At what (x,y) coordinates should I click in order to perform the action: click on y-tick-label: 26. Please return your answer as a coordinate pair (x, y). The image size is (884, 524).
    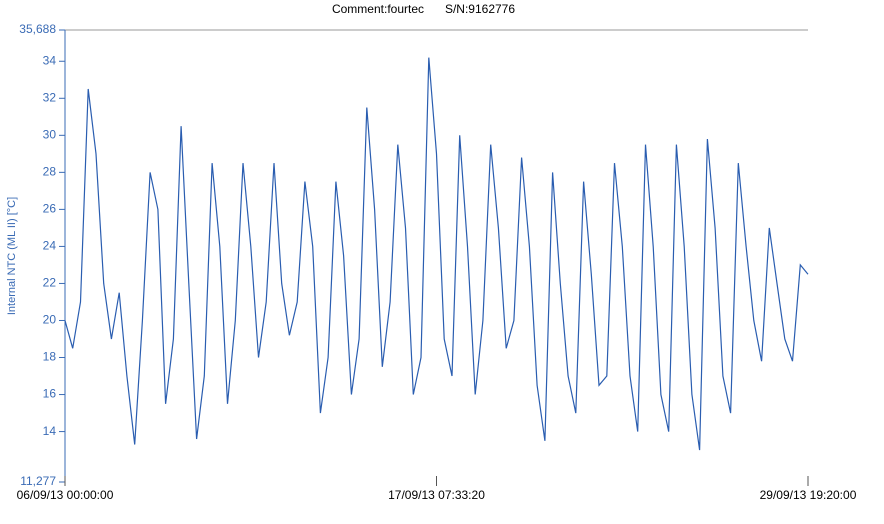
    Looking at the image, I should click on (50, 209).